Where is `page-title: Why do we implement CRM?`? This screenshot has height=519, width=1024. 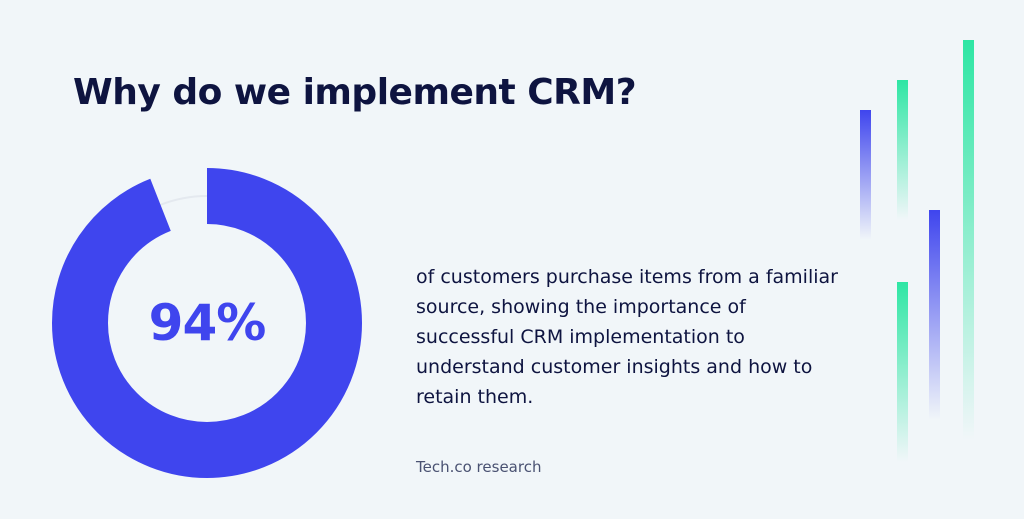 page-title: Why do we implement CRM? is located at coordinates (355, 92).